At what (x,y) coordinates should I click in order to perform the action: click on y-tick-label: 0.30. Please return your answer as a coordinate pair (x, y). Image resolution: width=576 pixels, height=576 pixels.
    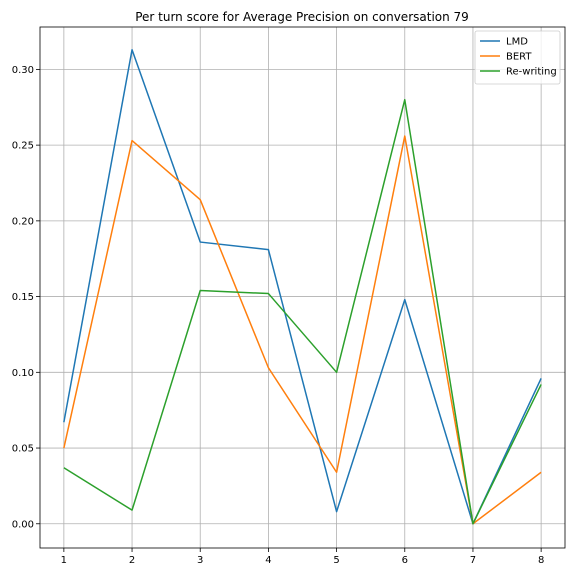
    Looking at the image, I should click on (23, 70).